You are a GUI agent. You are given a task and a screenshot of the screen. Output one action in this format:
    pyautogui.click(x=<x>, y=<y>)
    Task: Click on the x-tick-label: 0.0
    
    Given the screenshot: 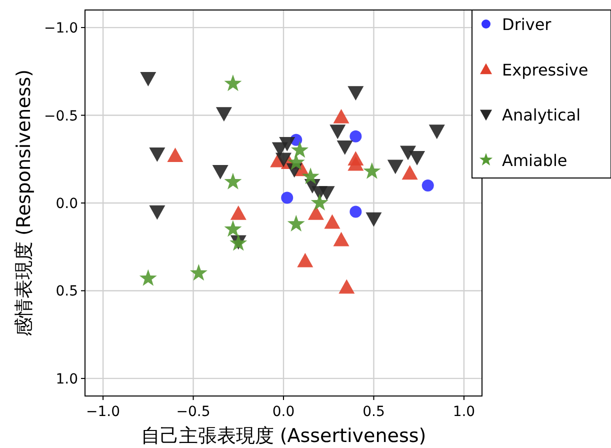 What is the action you would take?
    pyautogui.click(x=283, y=412)
    